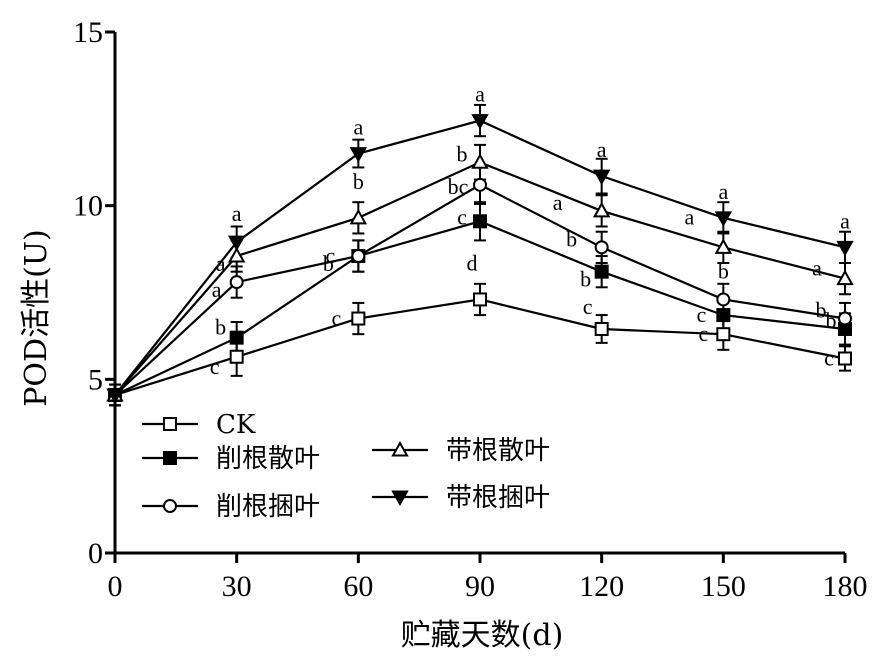 The image size is (886, 667). What do you see at coordinates (36, 318) in the screenshot?
I see `y-axis-title: POD活性(U)` at bounding box center [36, 318].